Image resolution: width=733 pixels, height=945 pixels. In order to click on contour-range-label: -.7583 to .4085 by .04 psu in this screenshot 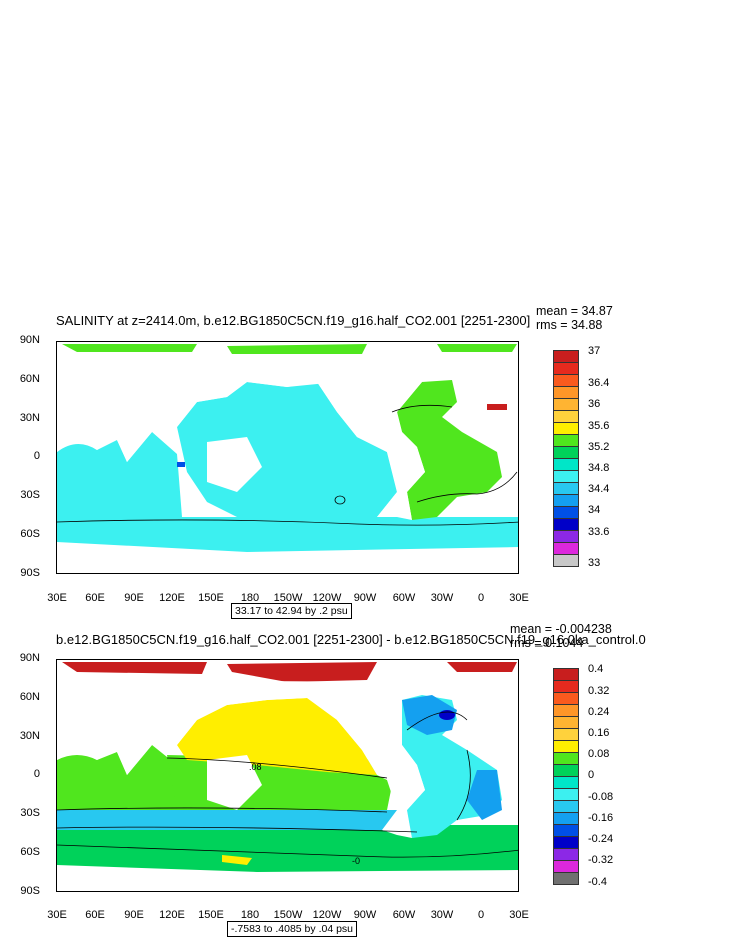, I will do `click(292, 929)`.